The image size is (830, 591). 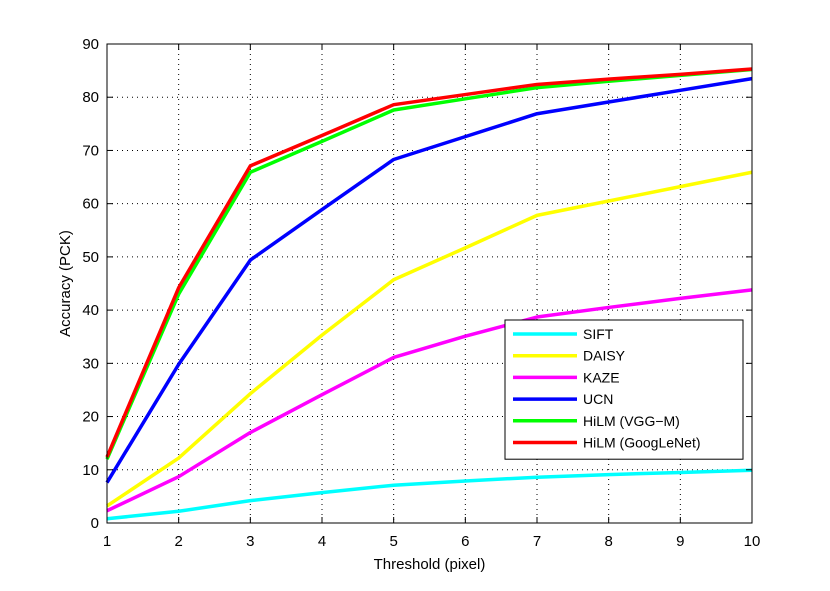 I want to click on x-tick-label: 5, so click(x=393, y=541).